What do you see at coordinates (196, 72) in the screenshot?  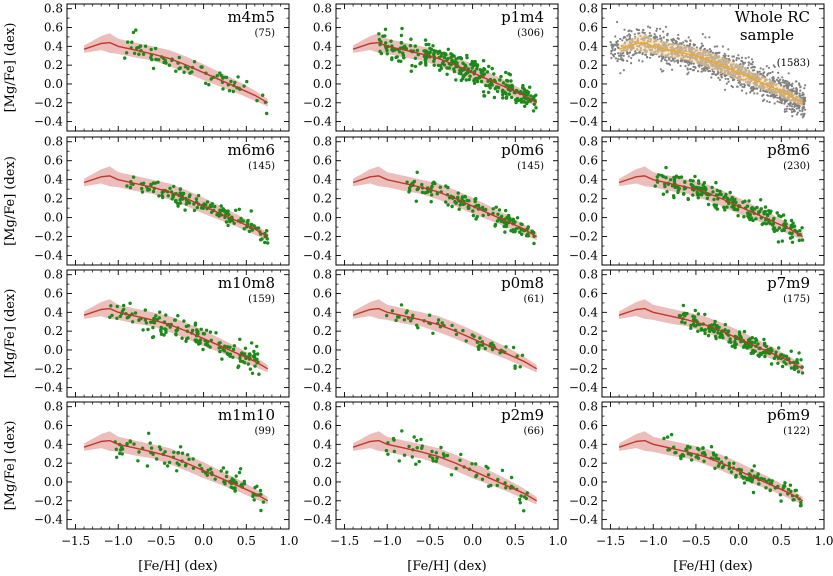 I see `scatter-points` at bounding box center [196, 72].